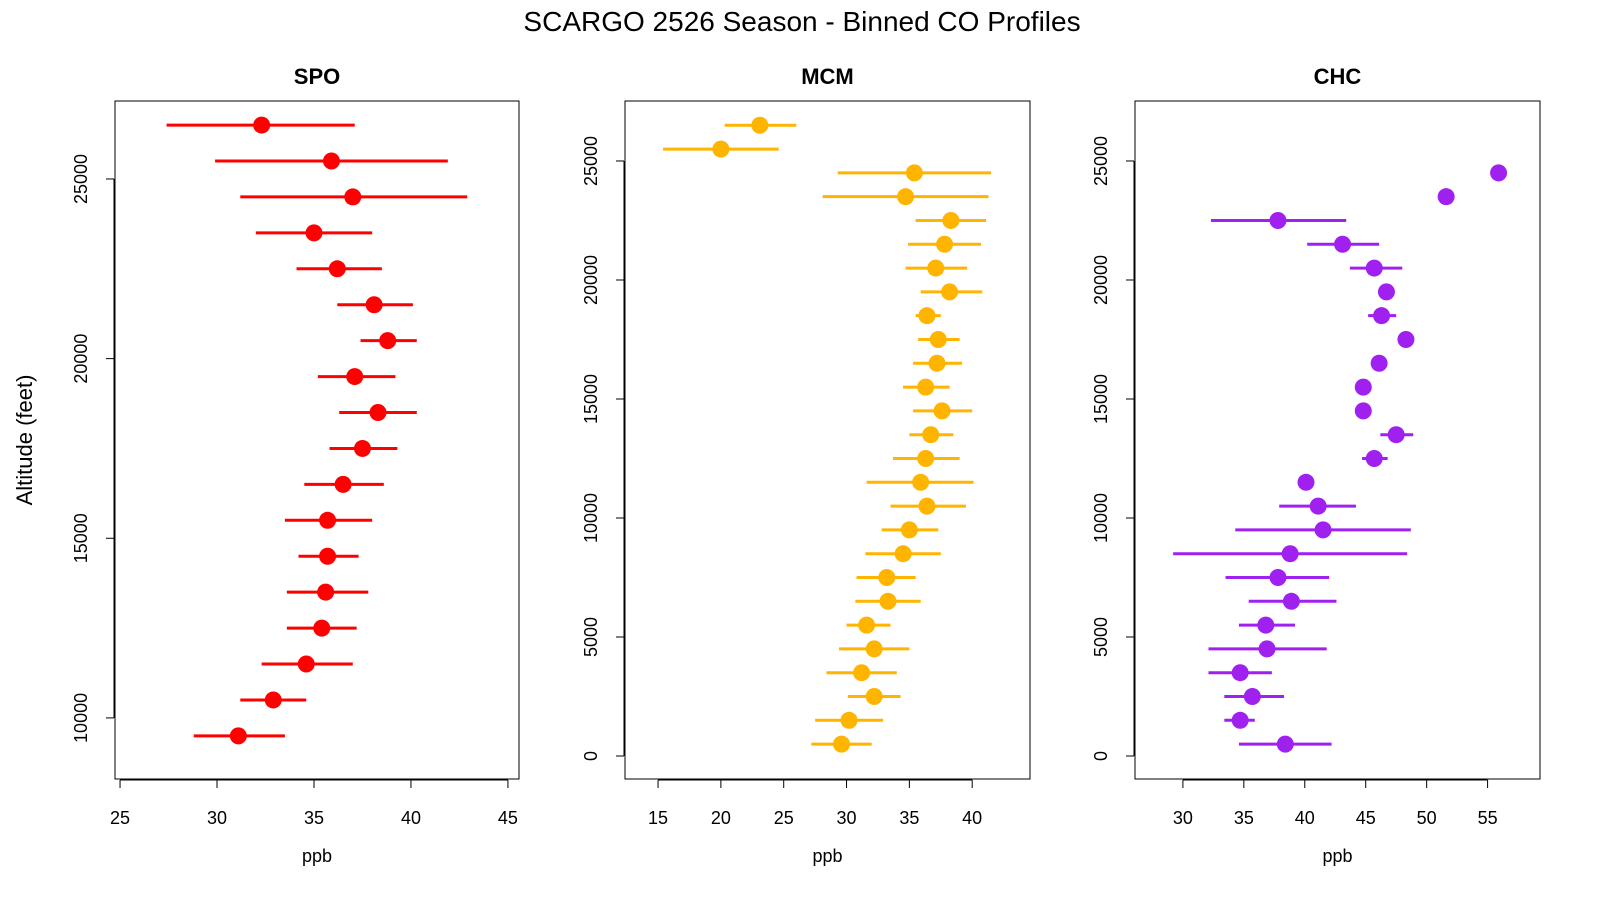  I want to click on panel-title: SPO, so click(317, 76).